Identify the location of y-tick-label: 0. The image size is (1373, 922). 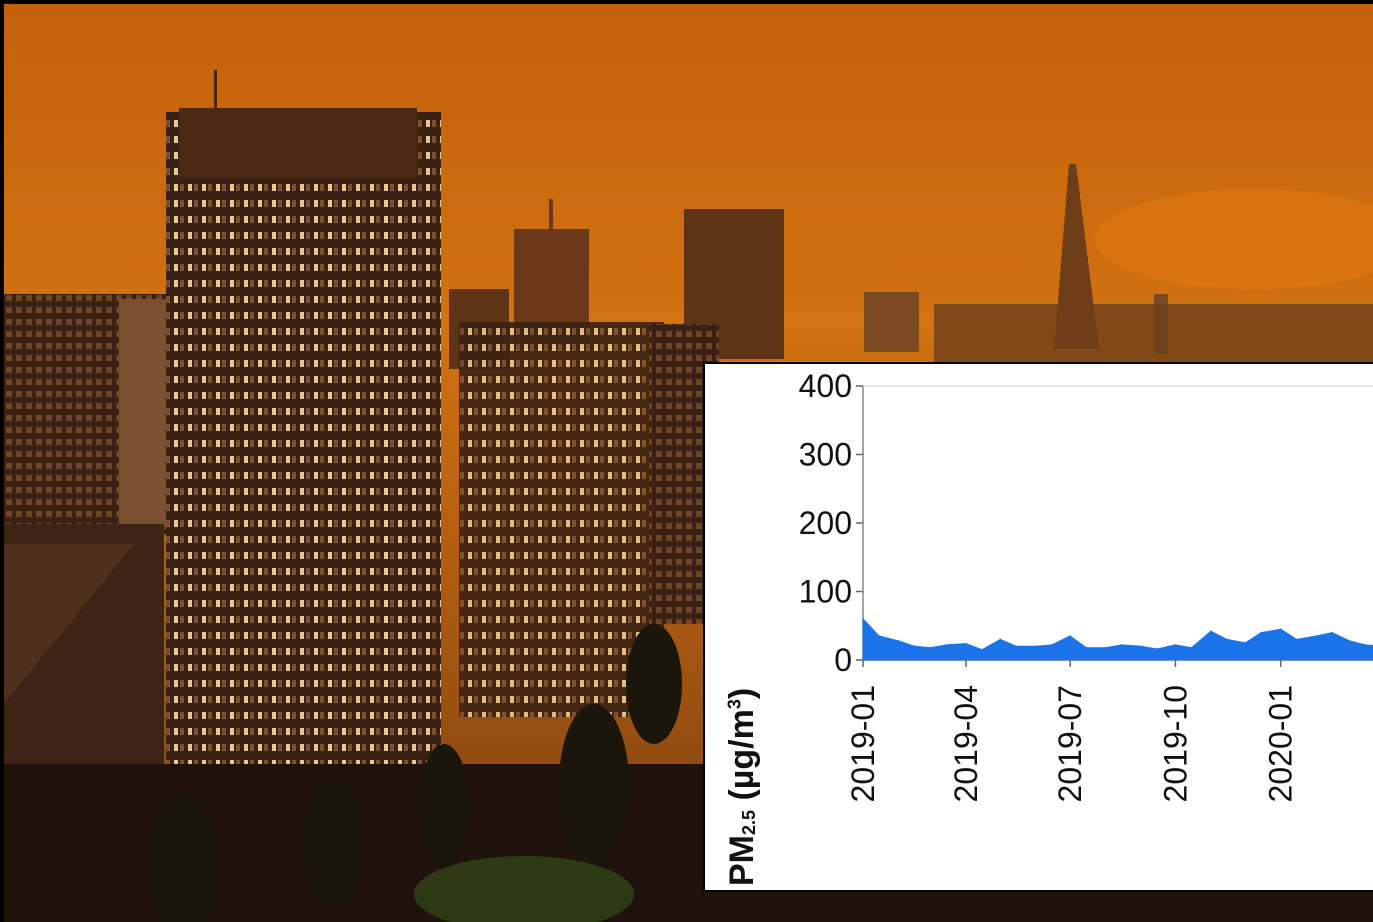
(843, 660).